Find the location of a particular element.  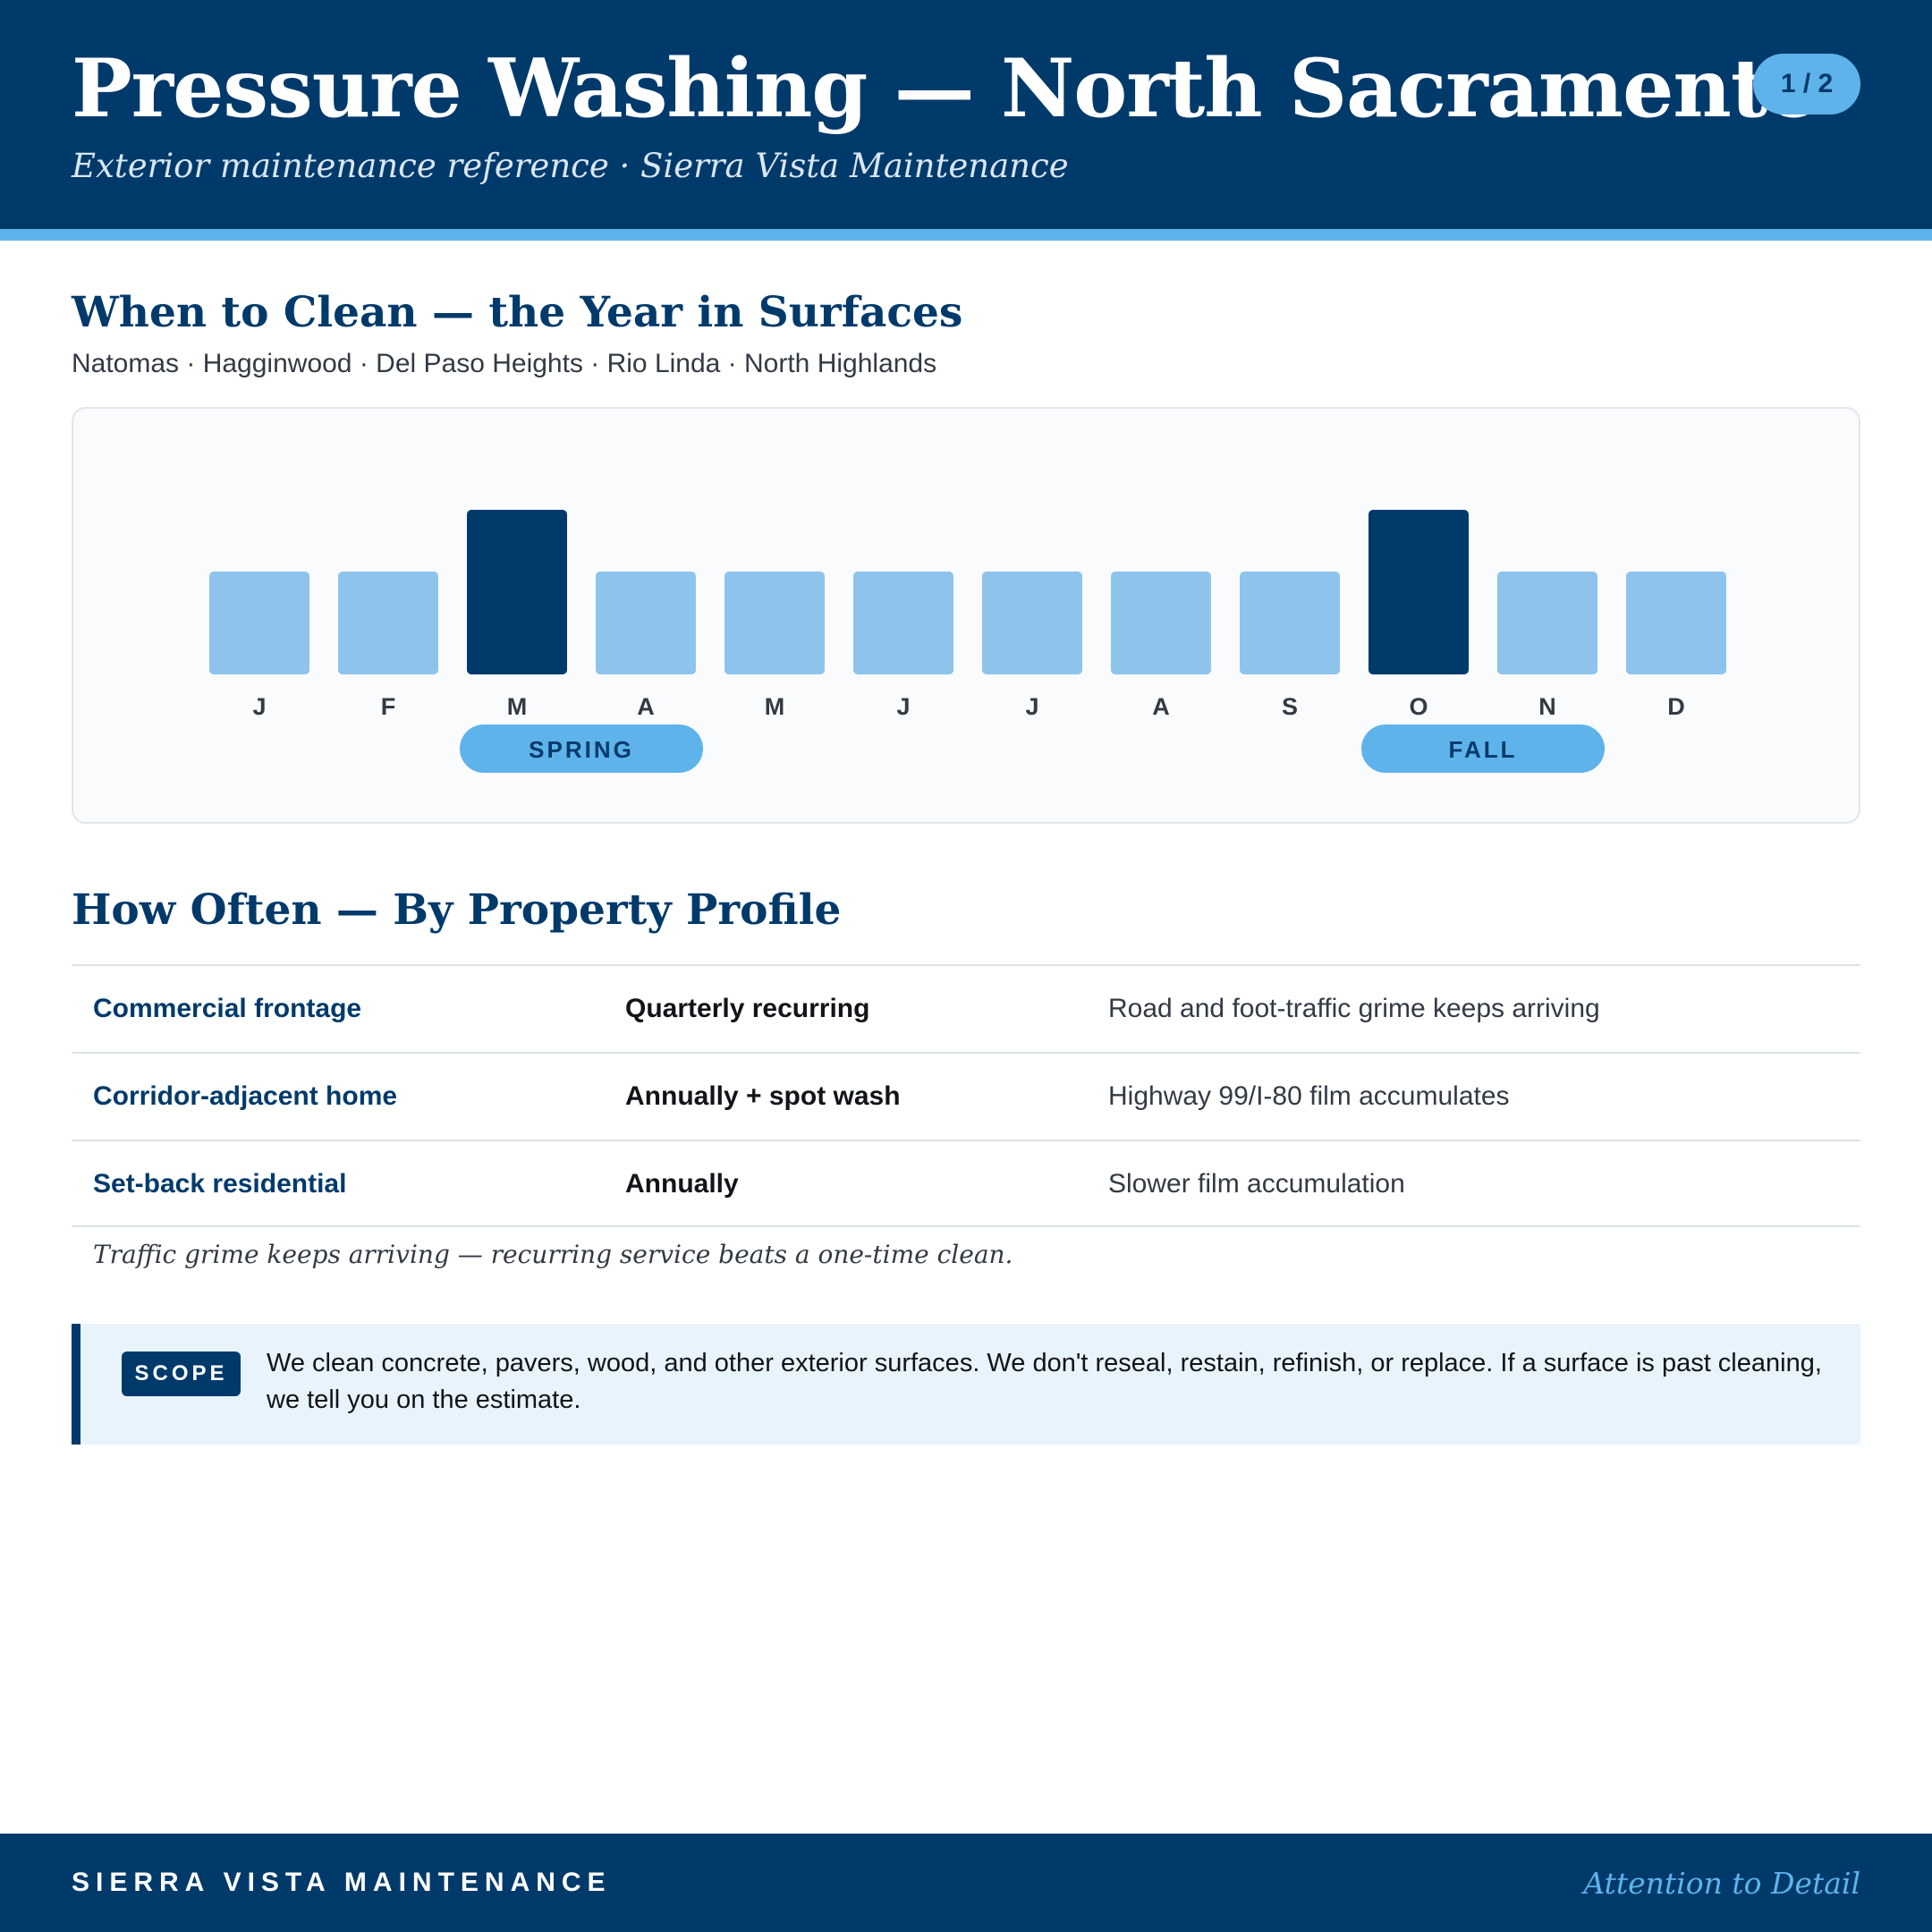

profile-cell: Set-back residential is located at coordinates (220, 1184).